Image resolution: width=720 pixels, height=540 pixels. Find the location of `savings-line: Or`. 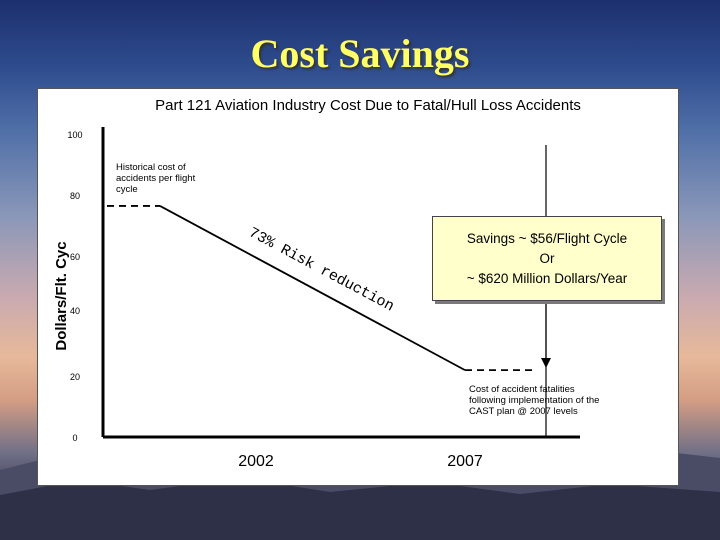

savings-line: Or is located at coordinates (547, 258).